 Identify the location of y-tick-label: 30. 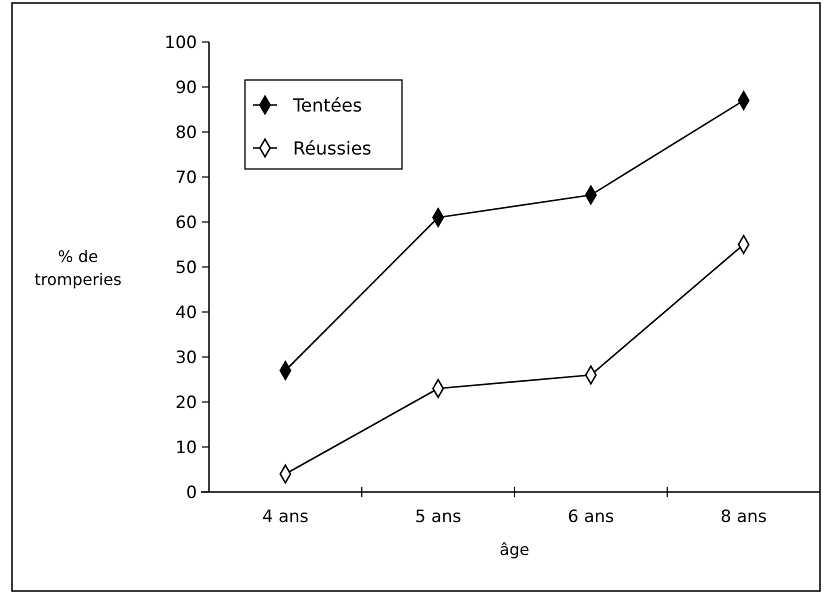
(186, 358).